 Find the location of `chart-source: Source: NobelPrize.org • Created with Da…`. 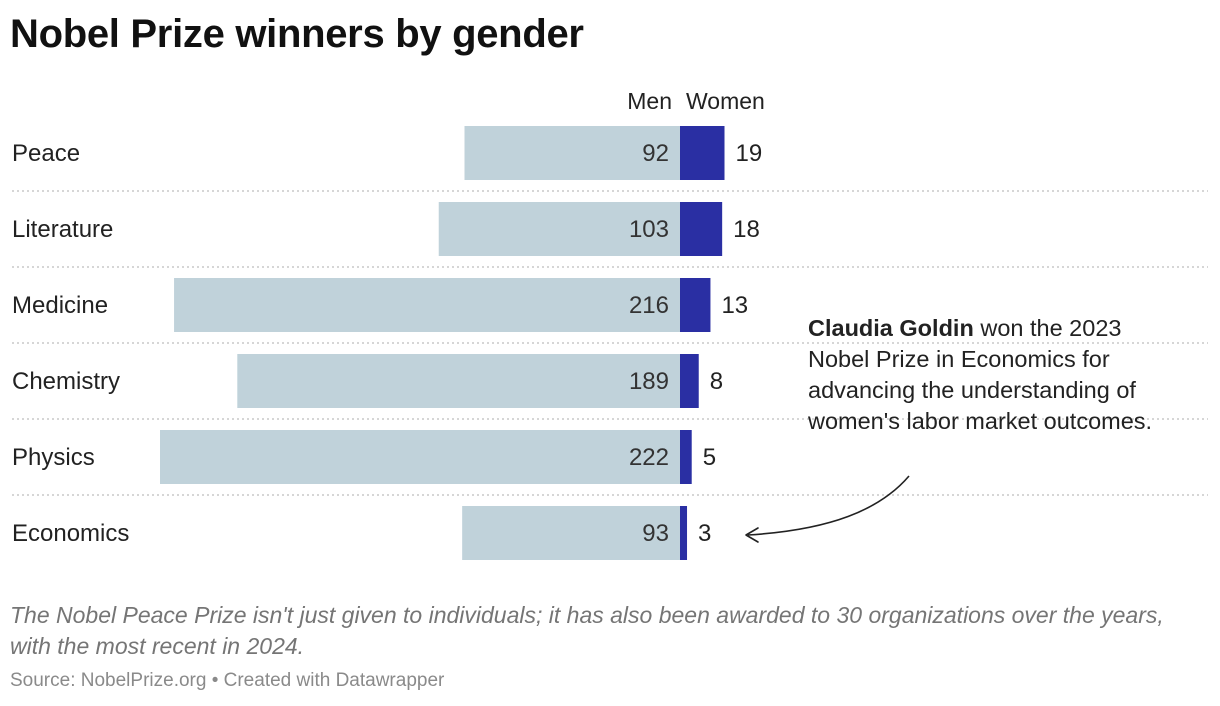

chart-source: Source: NobelPrize.org • Created with Da… is located at coordinates (227, 680).